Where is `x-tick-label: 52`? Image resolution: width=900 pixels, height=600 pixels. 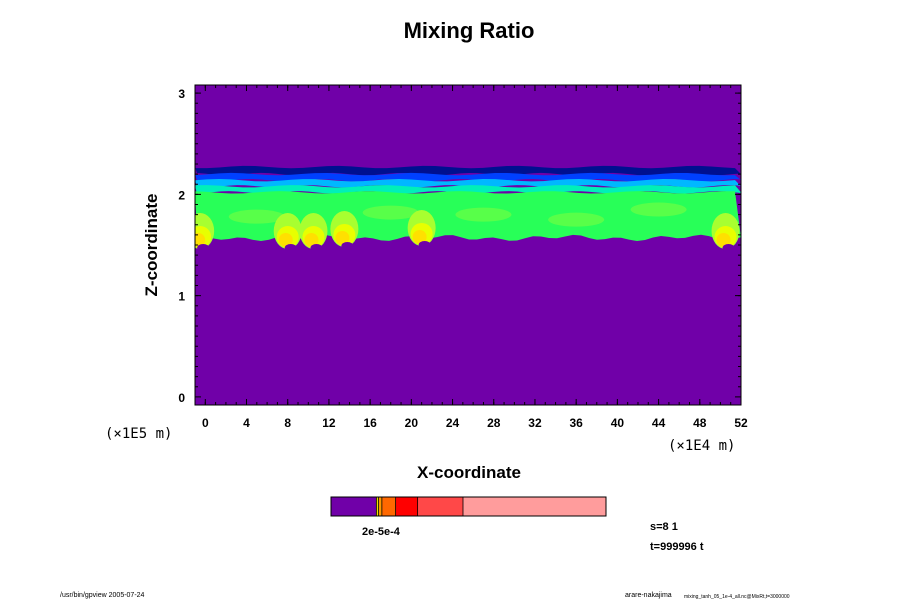
x-tick-label: 52 is located at coordinates (741, 423).